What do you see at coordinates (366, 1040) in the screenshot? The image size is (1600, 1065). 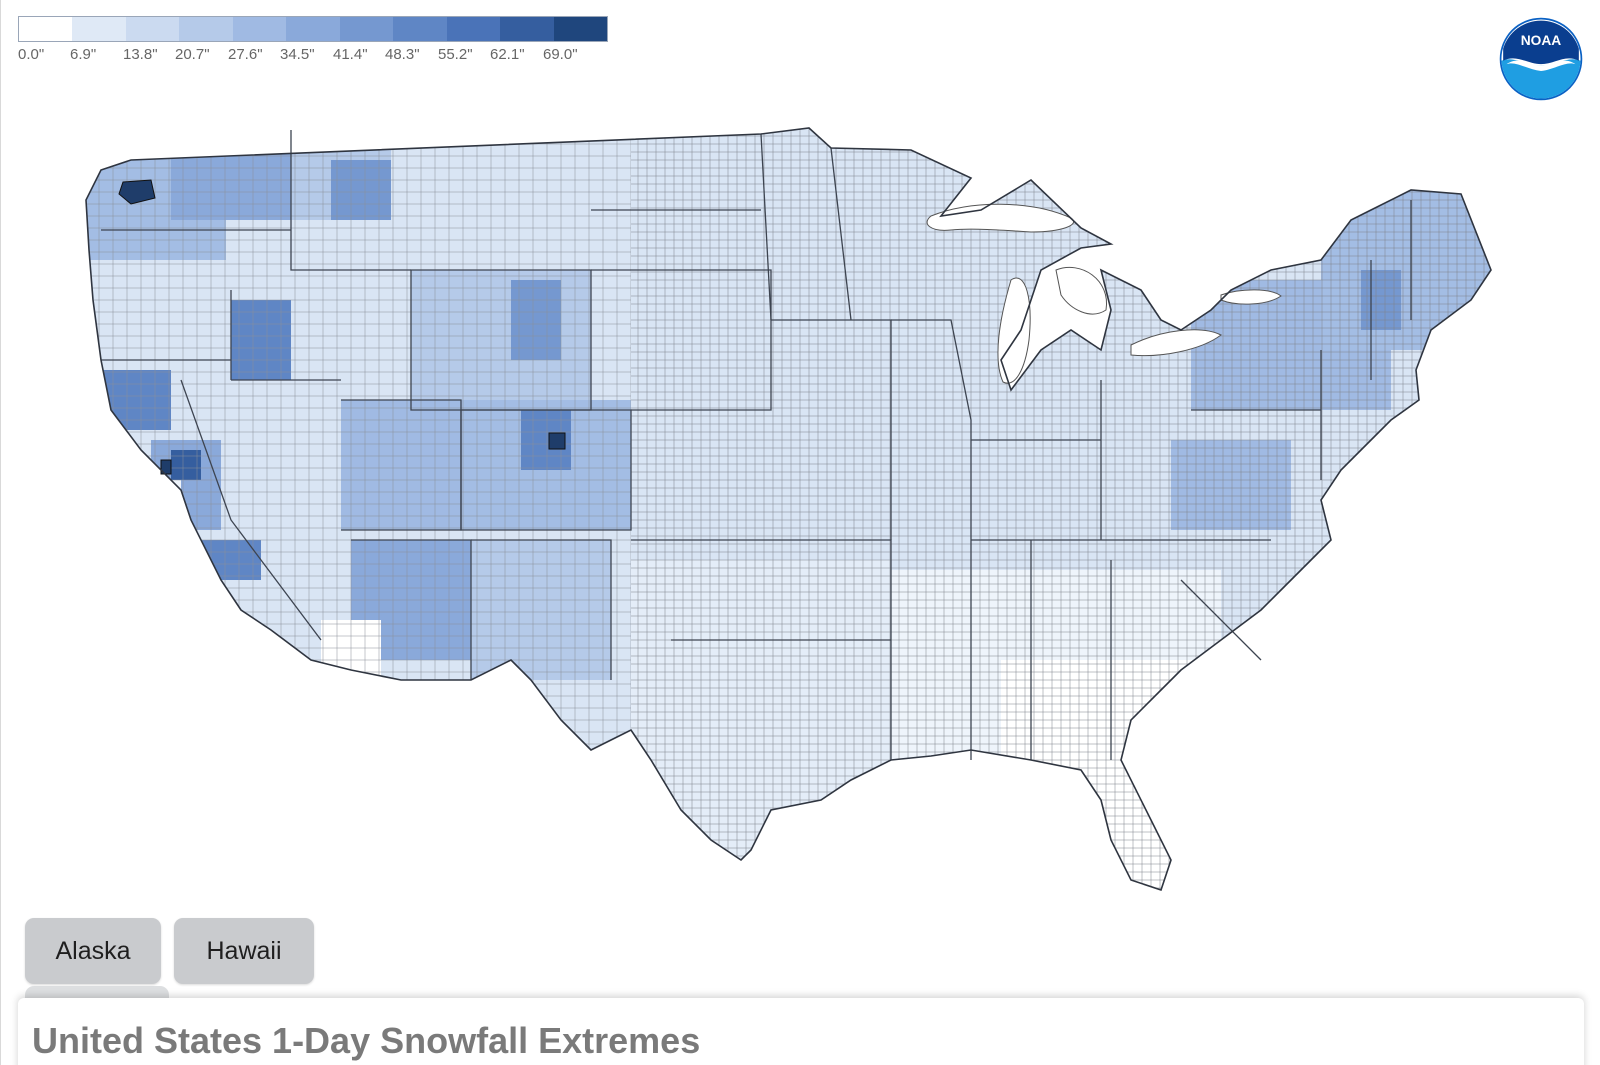 I see `page-title: United States 1-Day Snowfall Extremes` at bounding box center [366, 1040].